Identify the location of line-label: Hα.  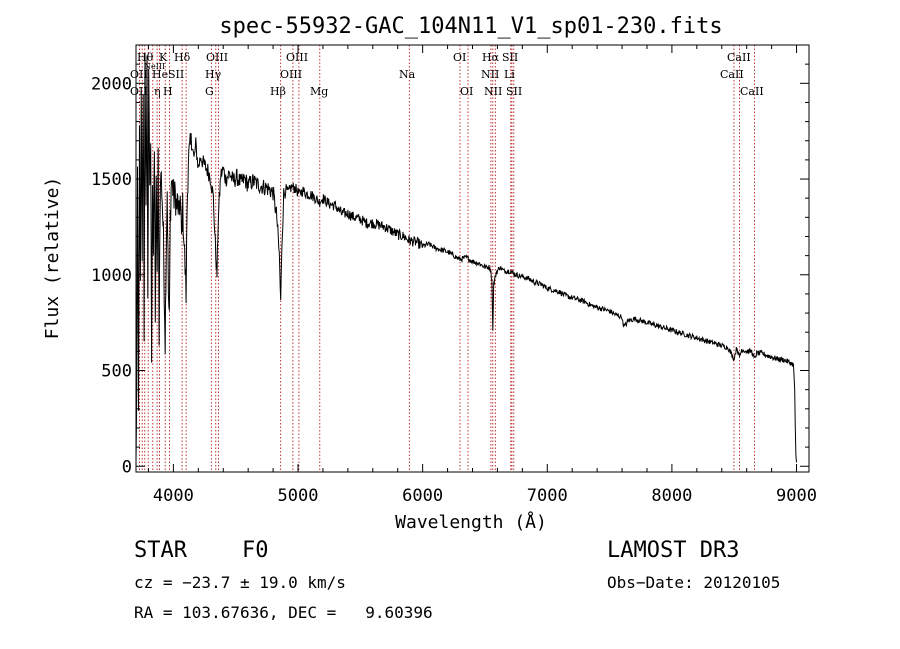
(491, 57).